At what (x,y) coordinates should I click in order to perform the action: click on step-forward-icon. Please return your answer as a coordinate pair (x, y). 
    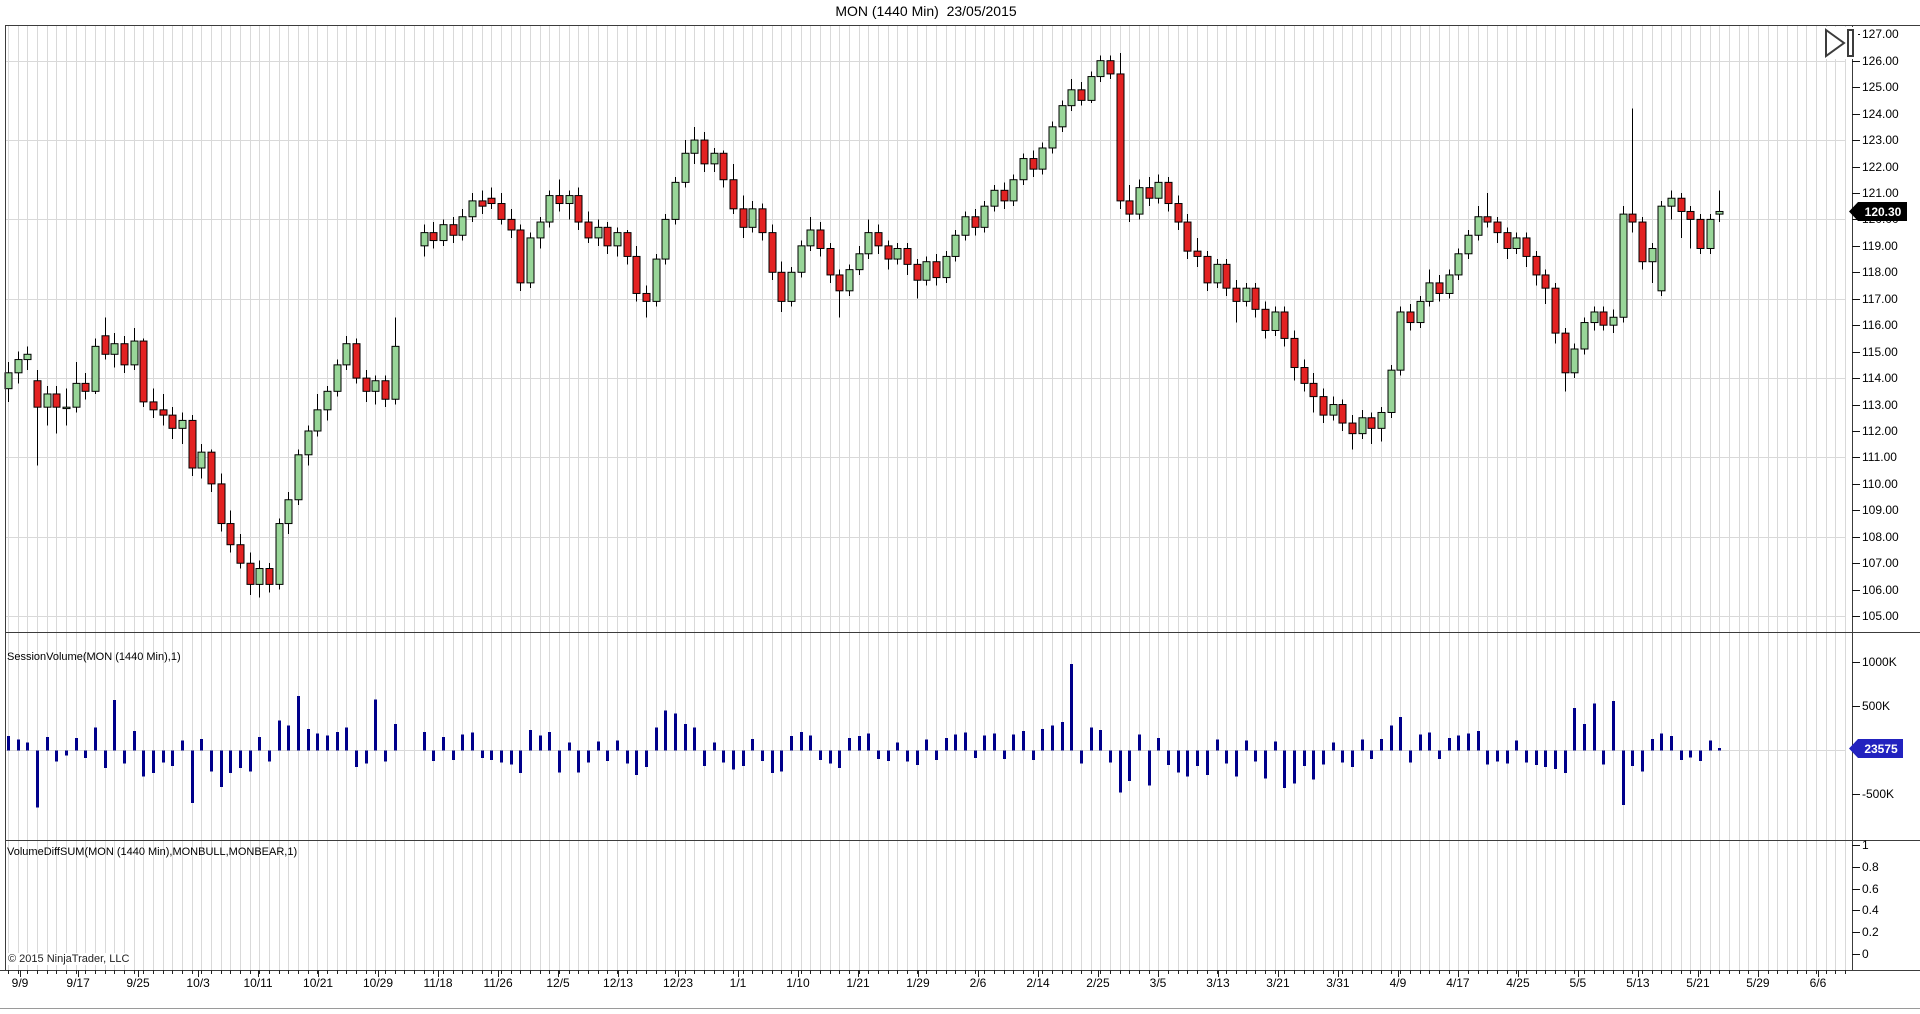
    Looking at the image, I should click on (1839, 43).